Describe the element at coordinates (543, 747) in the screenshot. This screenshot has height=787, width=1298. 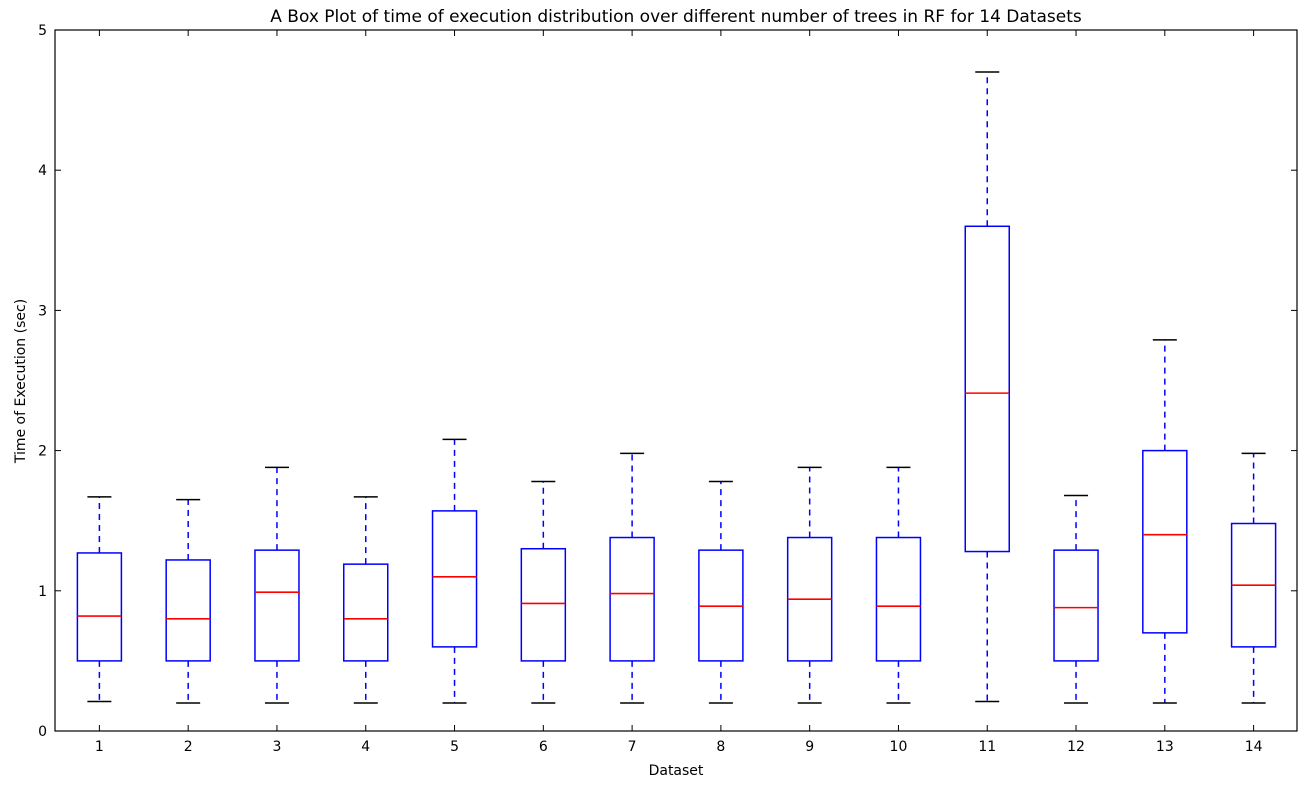
I see `x-tick-label: 6` at that location.